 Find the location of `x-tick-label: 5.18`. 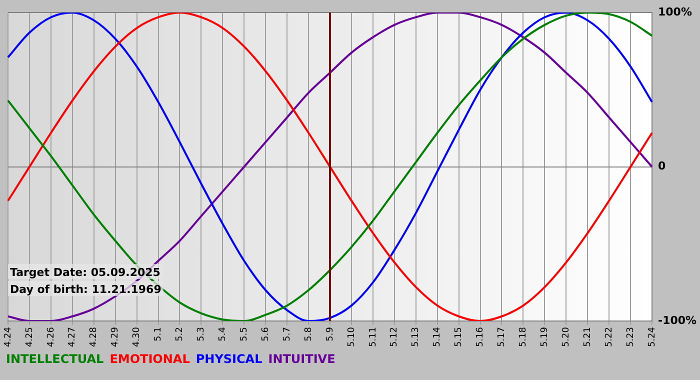

x-tick-label: 5.18 is located at coordinates (523, 337).